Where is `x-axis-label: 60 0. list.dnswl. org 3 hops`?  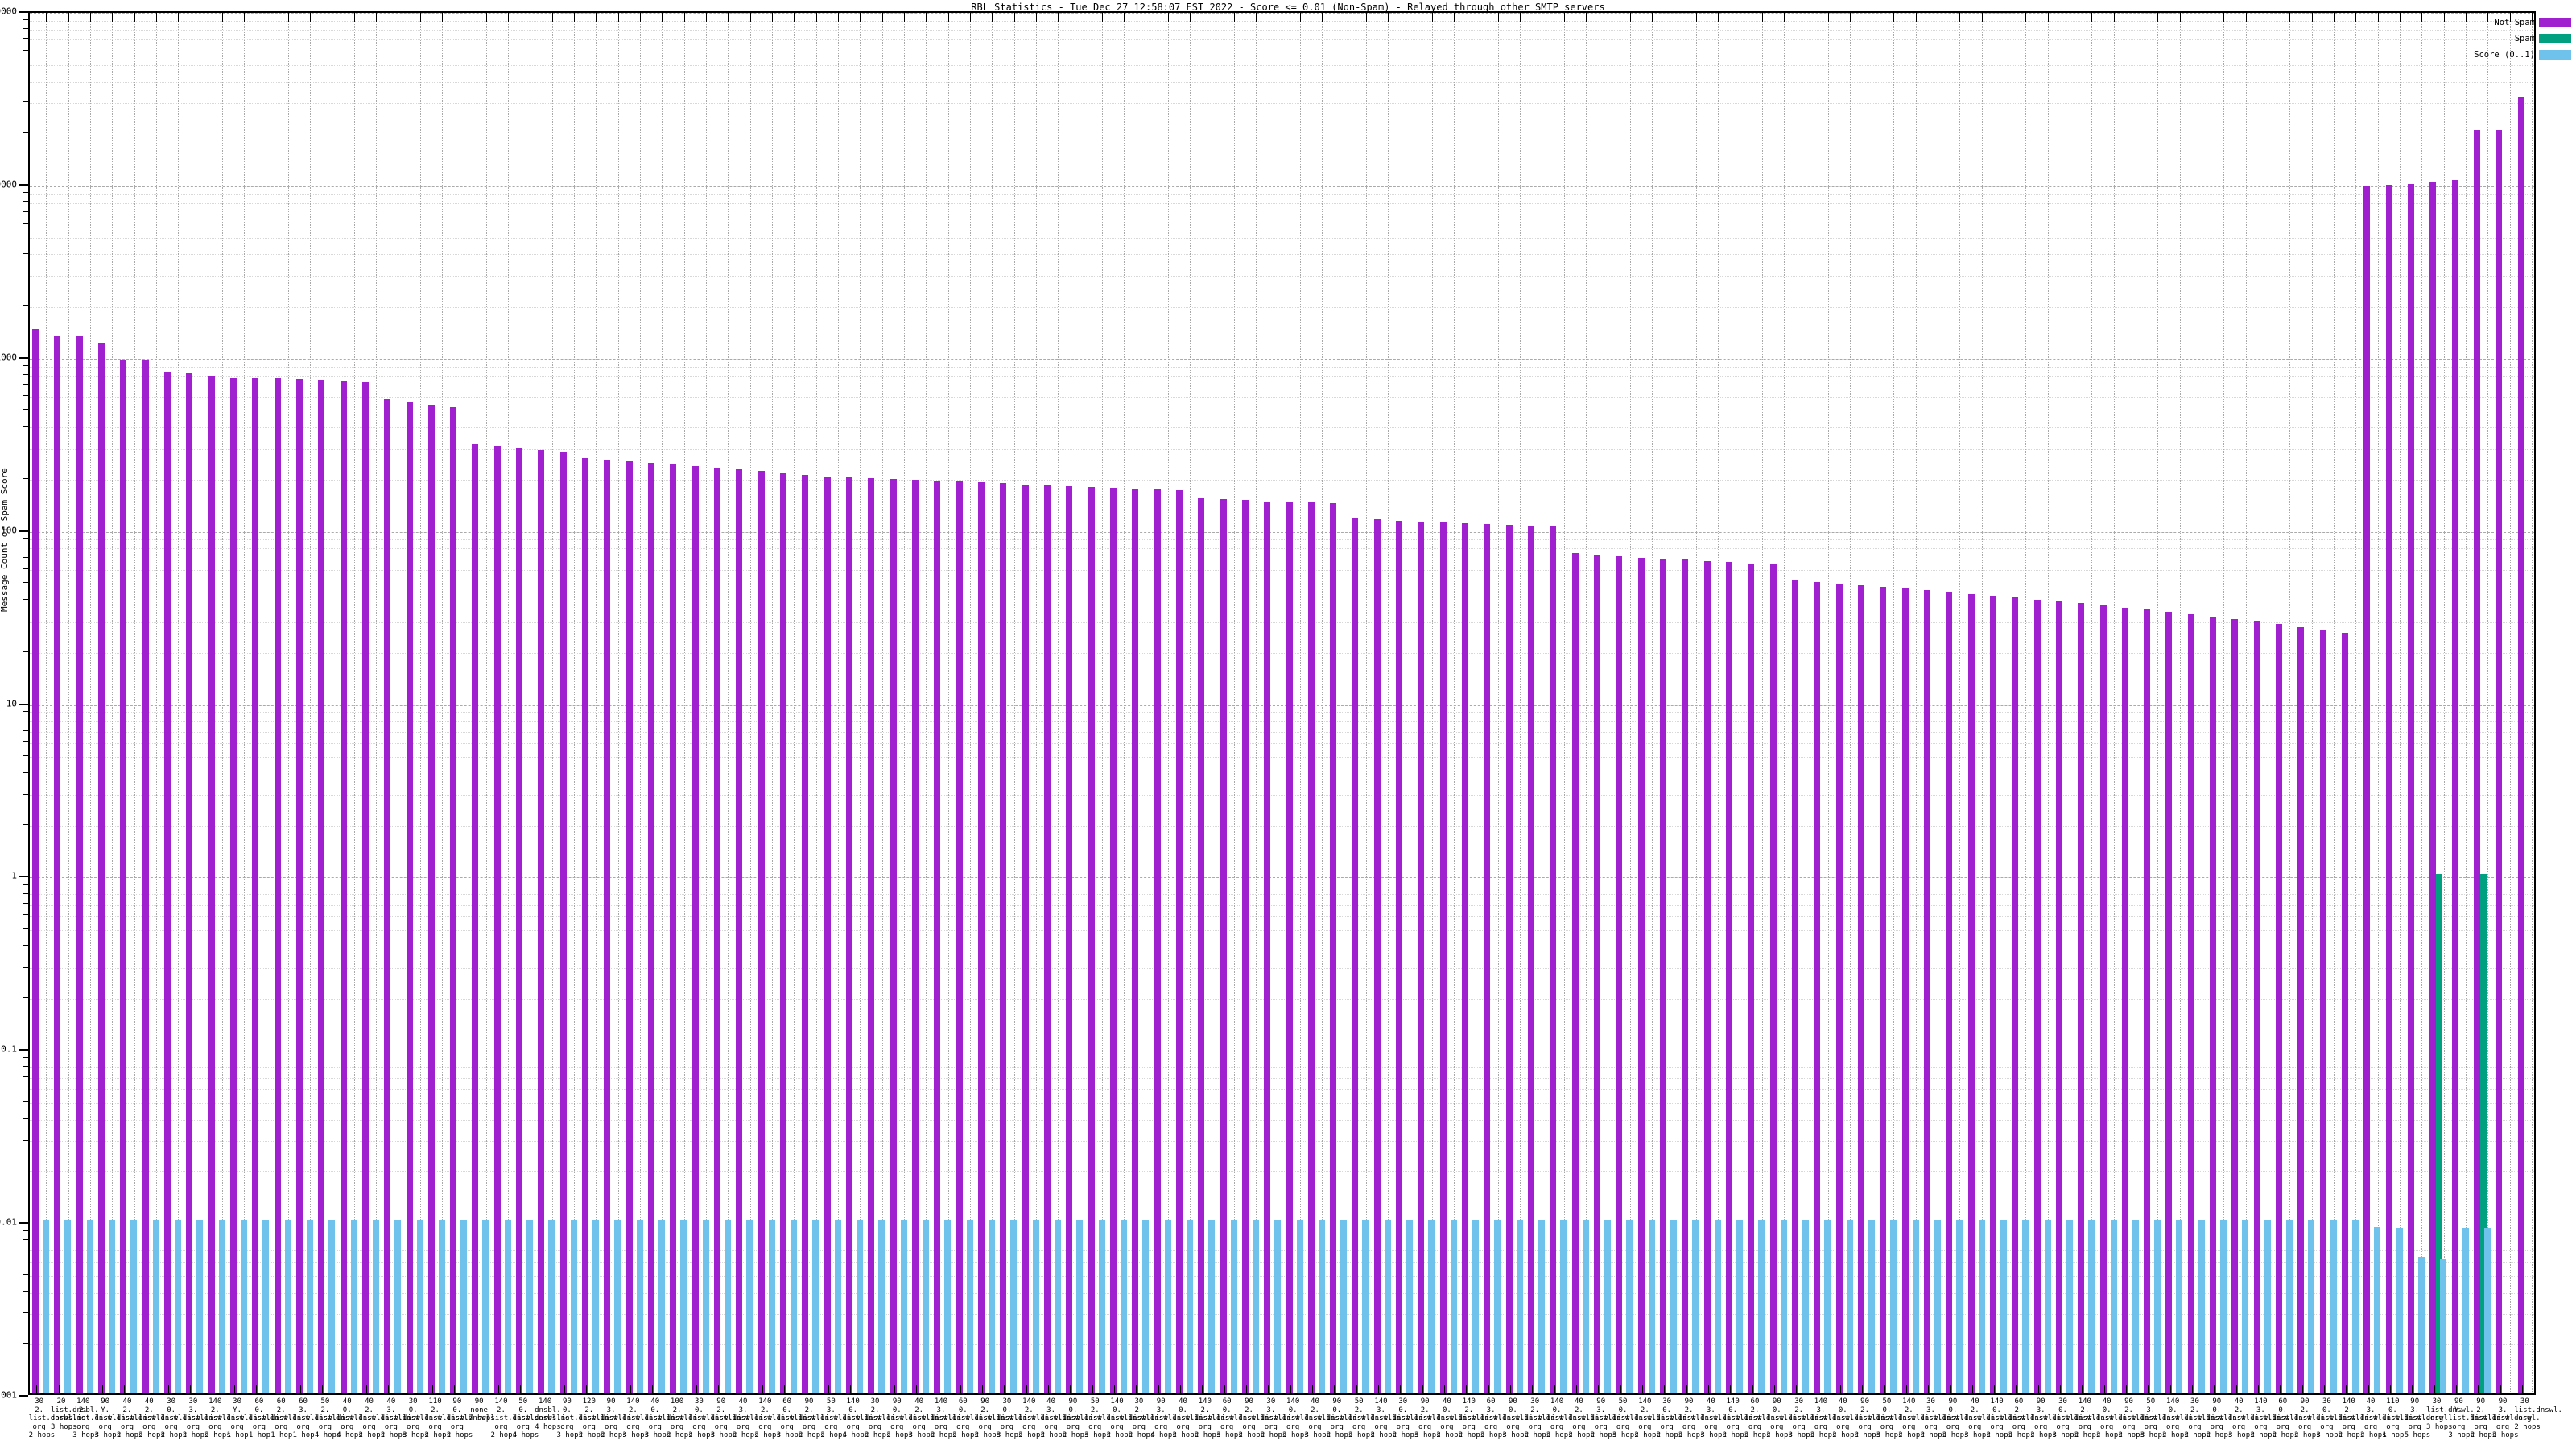 x-axis-label: 60 0. list.dnswl. org 3 hops is located at coordinates (801, 1418).